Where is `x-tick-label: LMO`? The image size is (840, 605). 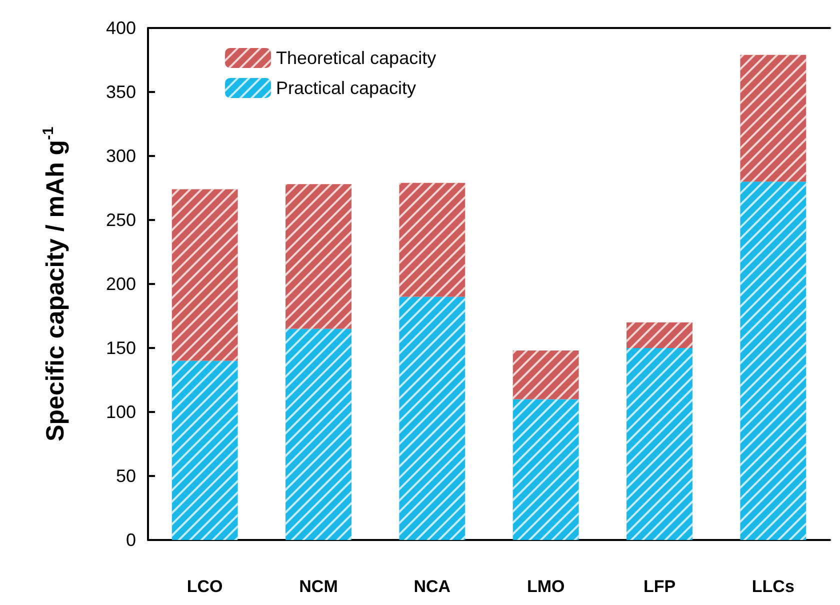
x-tick-label: LMO is located at coordinates (545, 586).